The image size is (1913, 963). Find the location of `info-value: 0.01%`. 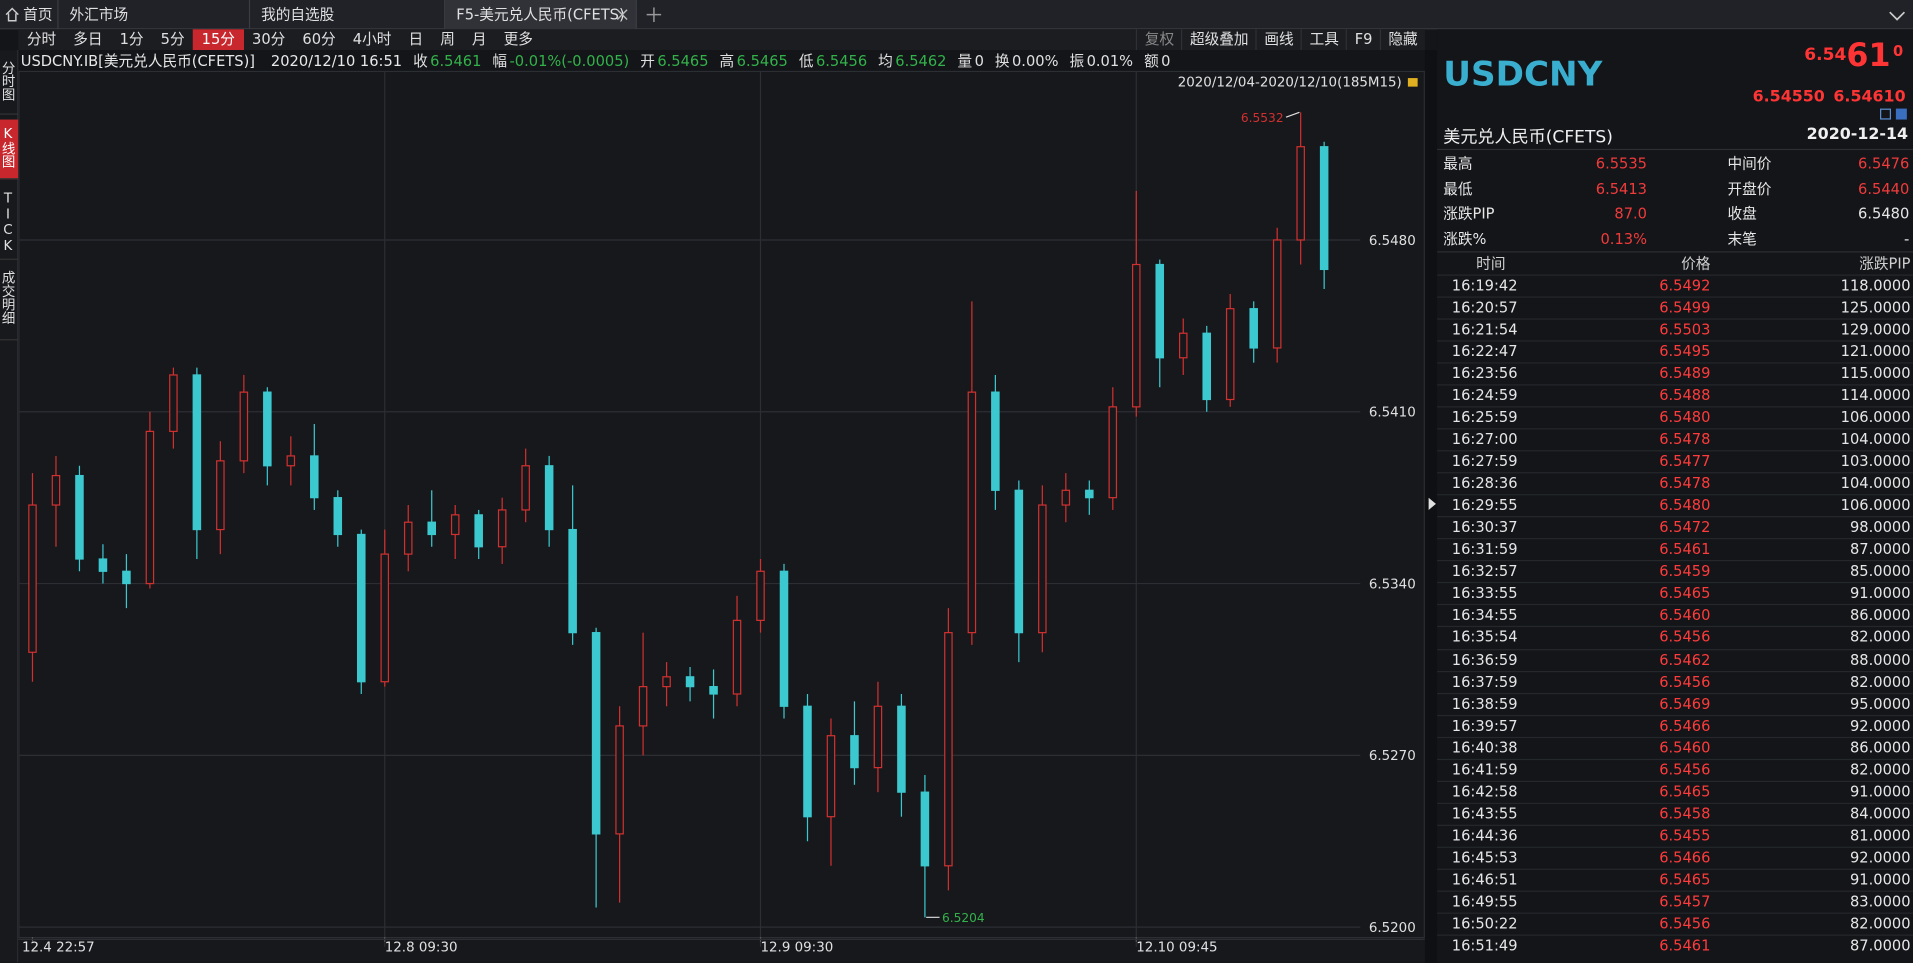

info-value: 0.01% is located at coordinates (1110, 61).